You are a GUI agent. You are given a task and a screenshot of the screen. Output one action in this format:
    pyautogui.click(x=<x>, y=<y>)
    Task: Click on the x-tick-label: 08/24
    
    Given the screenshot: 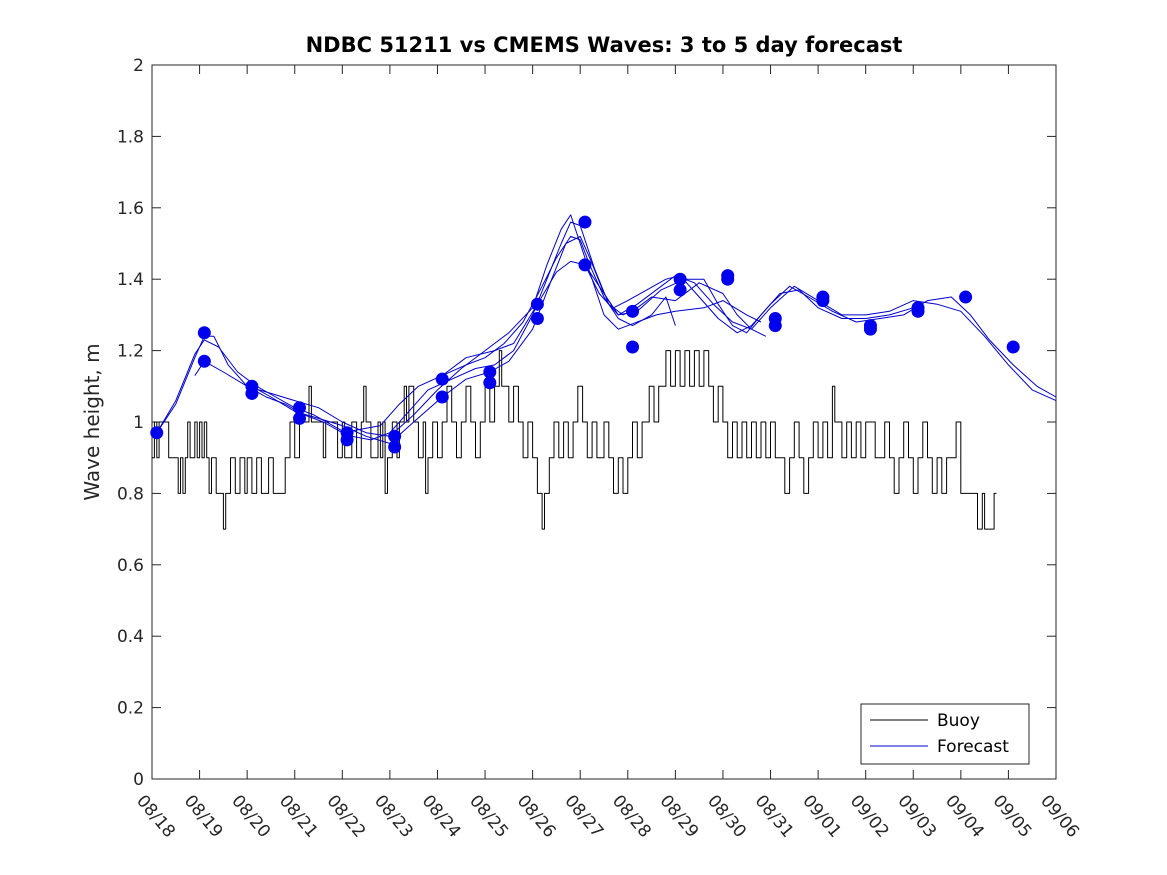 What is the action you would take?
    pyautogui.click(x=441, y=816)
    